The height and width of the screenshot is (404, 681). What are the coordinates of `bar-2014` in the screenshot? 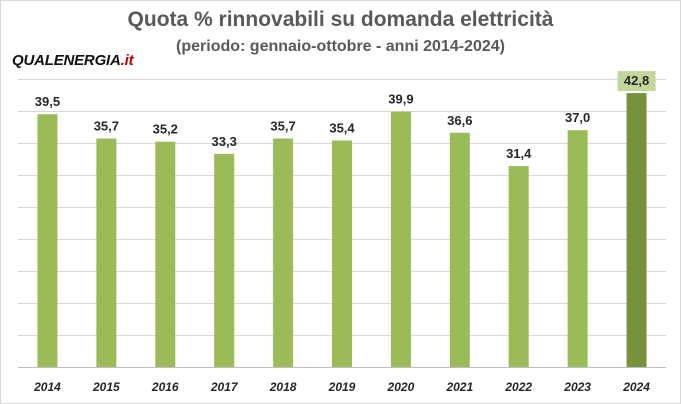 It's located at (47, 240).